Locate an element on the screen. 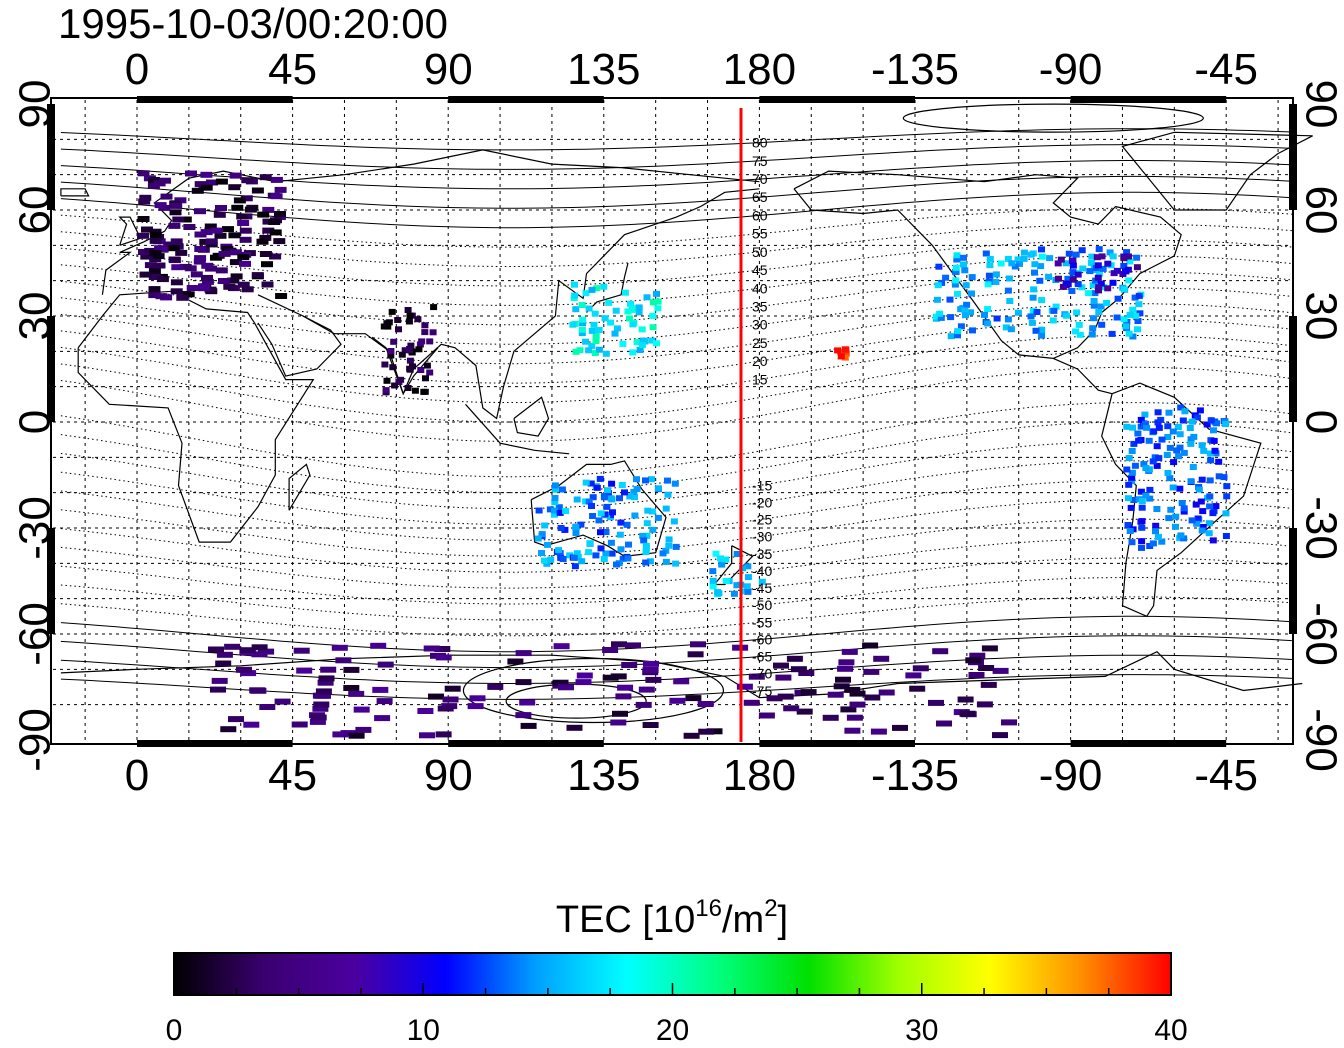 This screenshot has height=1048, width=1344. contour-label: 45 is located at coordinates (760, 270).